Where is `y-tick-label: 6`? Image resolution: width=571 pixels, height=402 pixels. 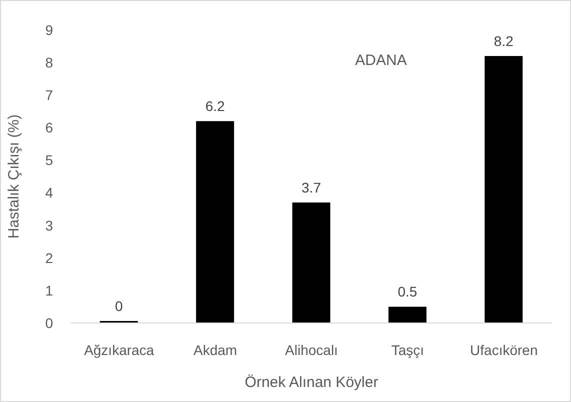 y-tick-label: 6 is located at coordinates (49, 128).